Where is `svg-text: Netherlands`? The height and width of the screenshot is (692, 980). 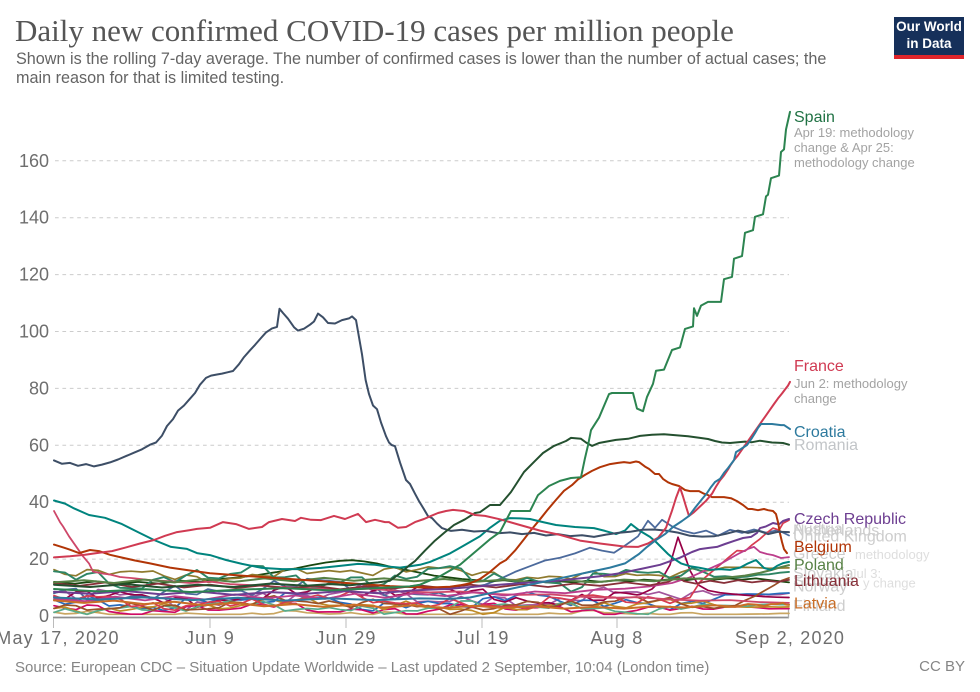
svg-text: Netherlands is located at coordinates (836, 531).